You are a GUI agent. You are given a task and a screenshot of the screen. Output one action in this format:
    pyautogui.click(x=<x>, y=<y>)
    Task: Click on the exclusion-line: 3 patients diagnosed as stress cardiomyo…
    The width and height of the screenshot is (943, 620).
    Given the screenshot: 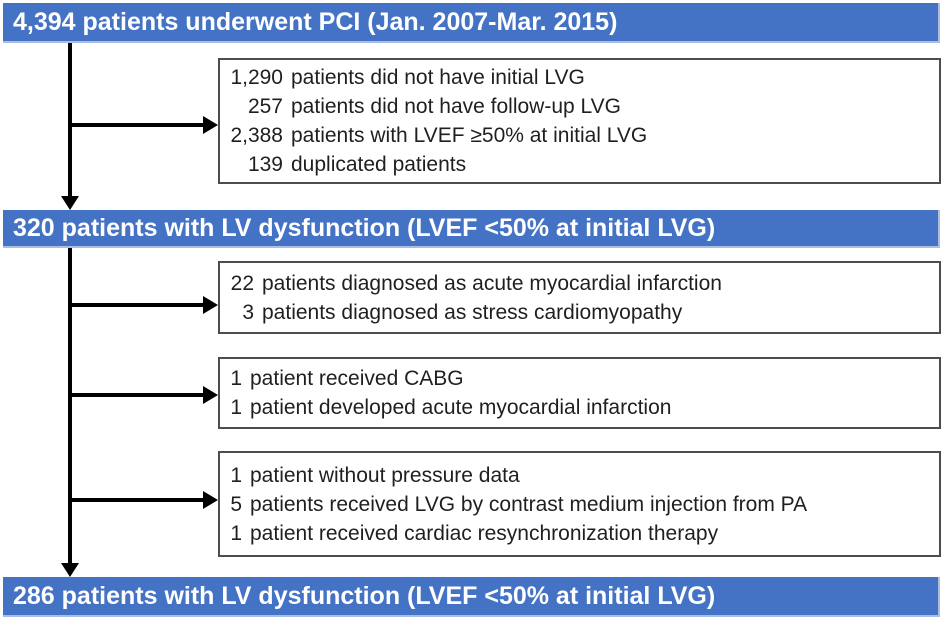 What is the action you would take?
    pyautogui.click(x=580, y=312)
    